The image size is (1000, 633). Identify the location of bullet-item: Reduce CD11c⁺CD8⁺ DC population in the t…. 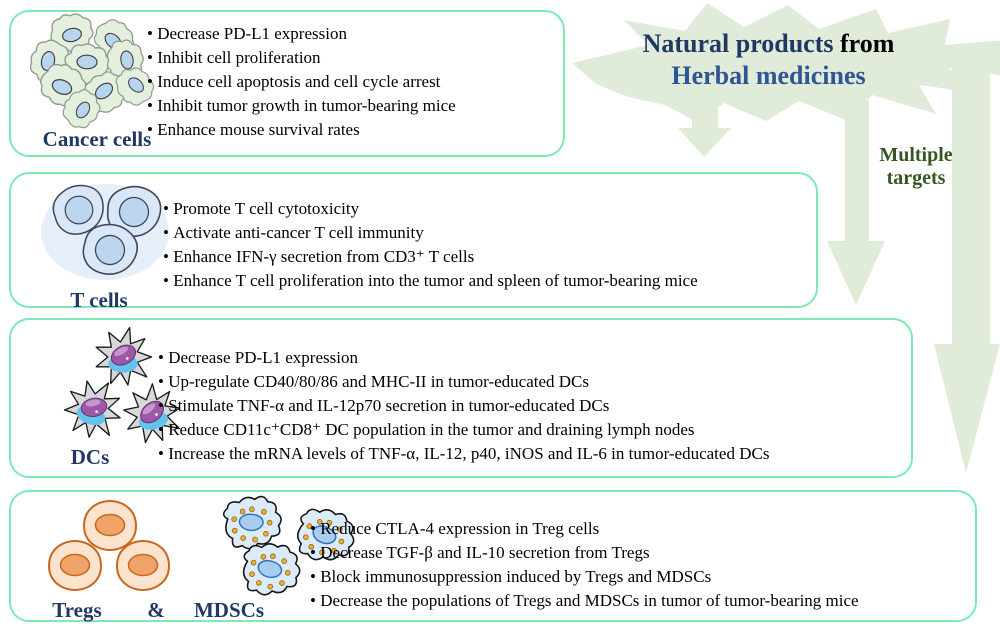
(463, 430).